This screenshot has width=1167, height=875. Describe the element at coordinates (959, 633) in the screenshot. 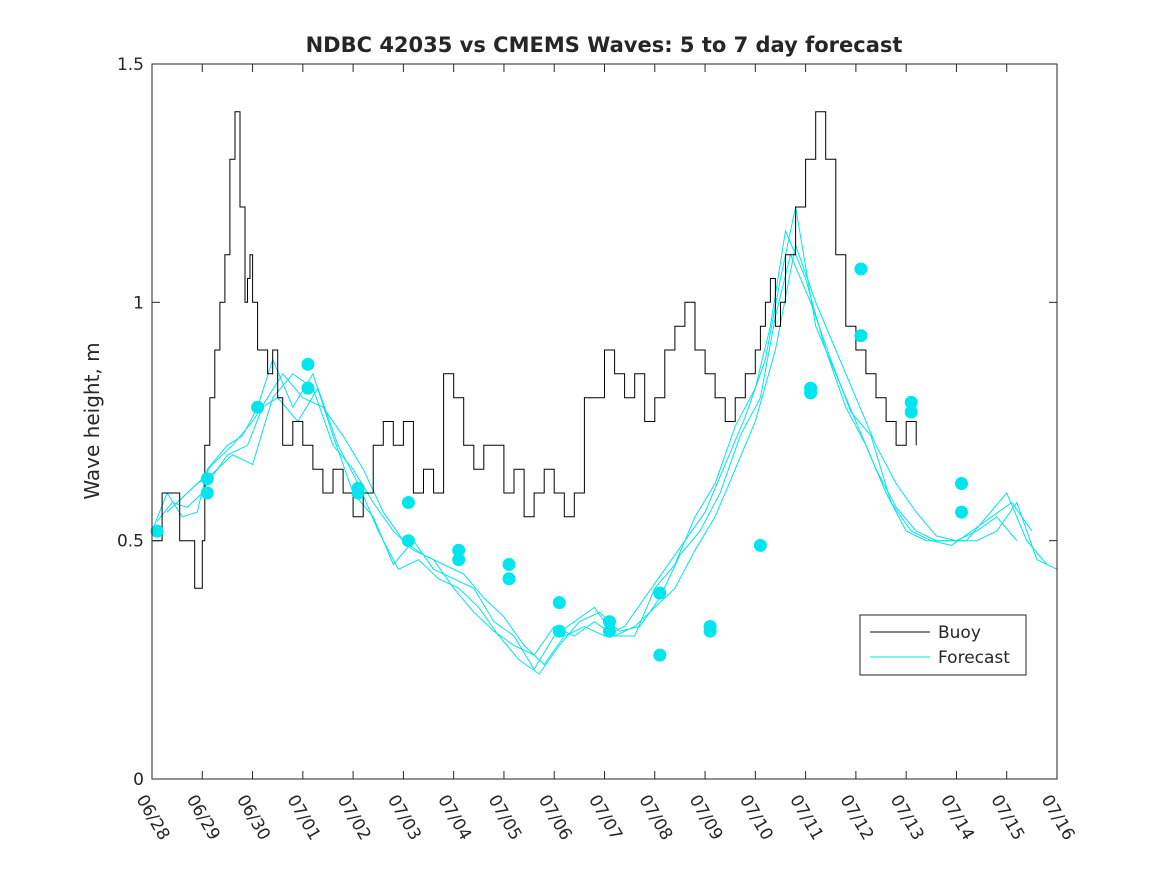

I see `legend-label-buoy: Buoy` at that location.